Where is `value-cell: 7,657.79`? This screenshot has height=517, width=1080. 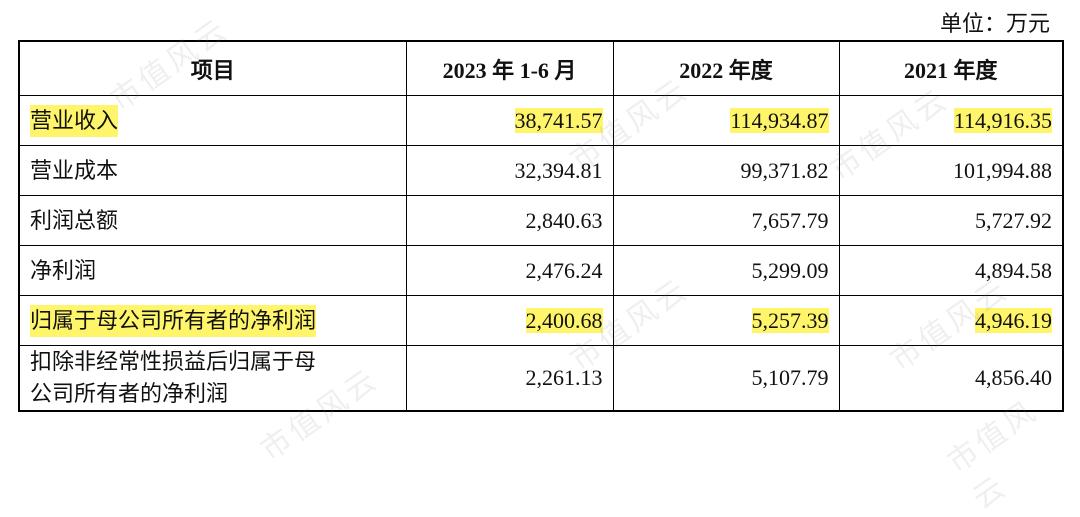 value-cell: 7,657.79 is located at coordinates (726, 220).